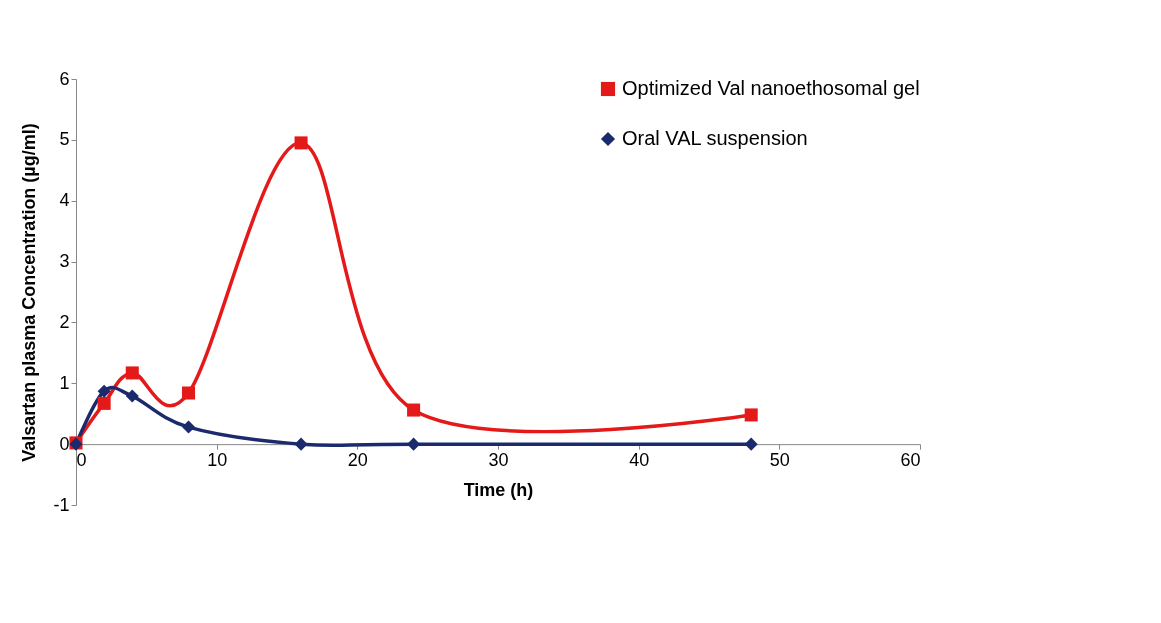 The height and width of the screenshot is (623, 1161). I want to click on x-tick-label: 40, so click(639, 459).